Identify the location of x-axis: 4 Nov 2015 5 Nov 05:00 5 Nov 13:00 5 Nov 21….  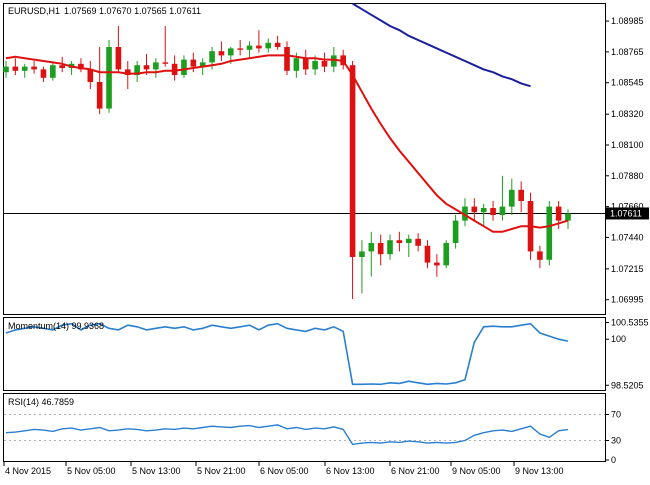
(283, 469).